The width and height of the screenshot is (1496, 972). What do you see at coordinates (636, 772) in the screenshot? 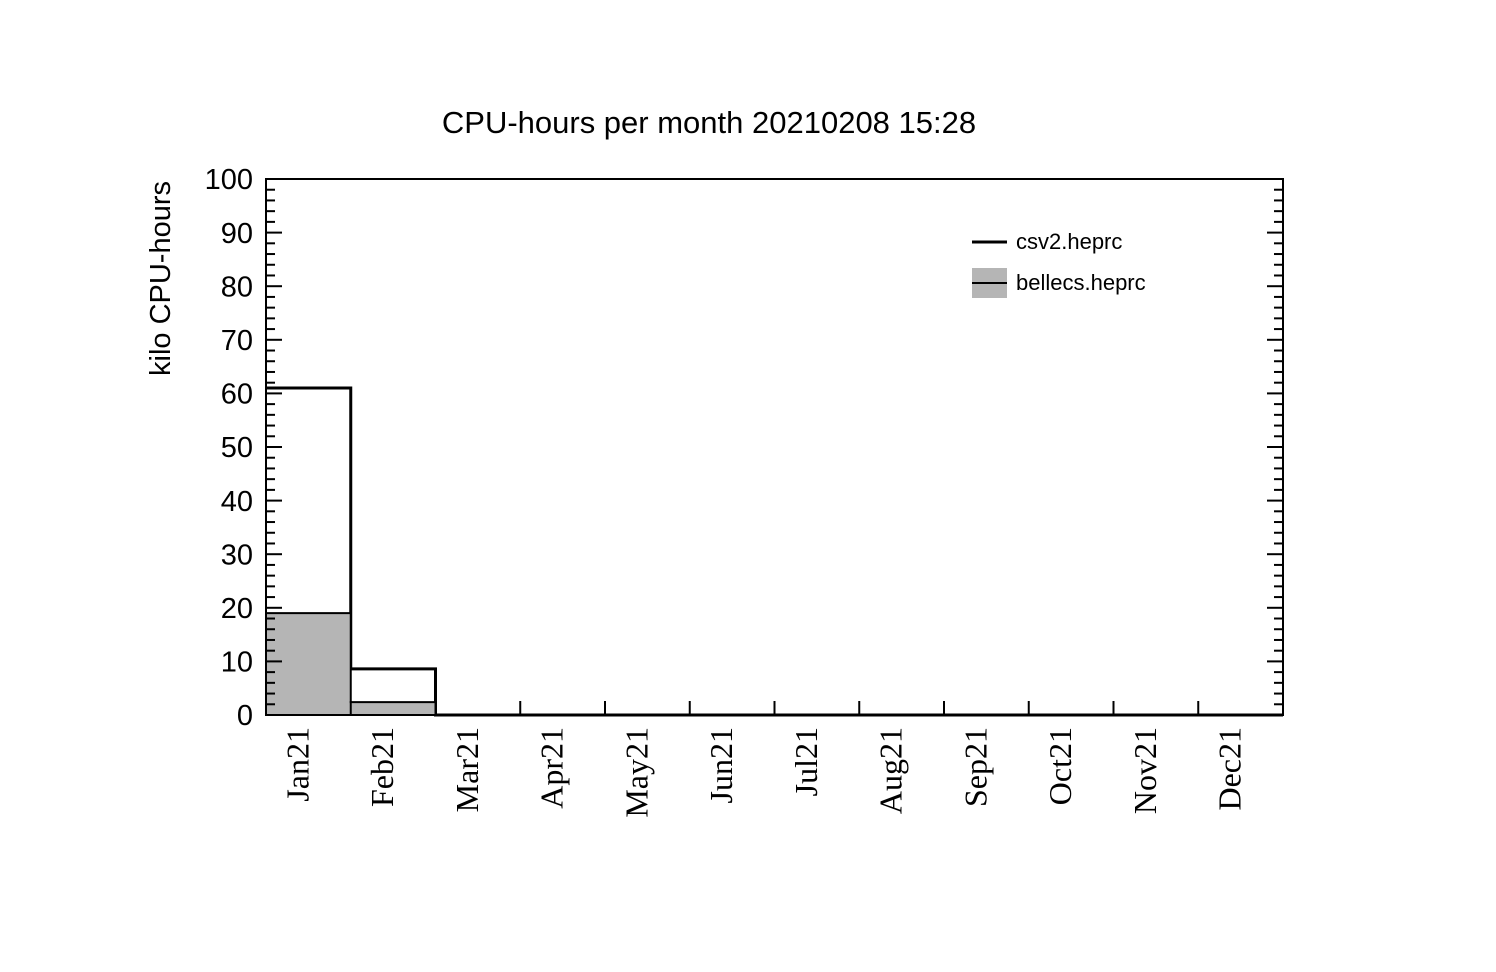
I see `x-category-label: May21` at bounding box center [636, 772].